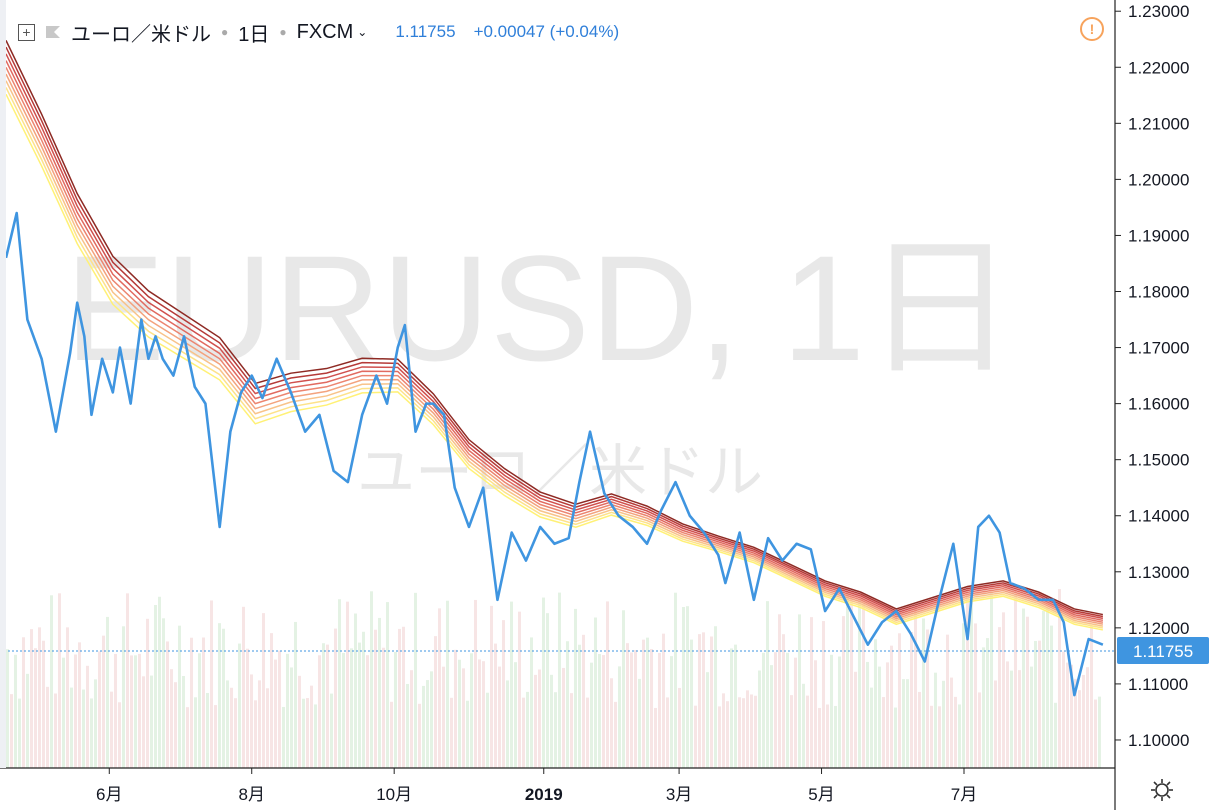 The image size is (1212, 810). What do you see at coordinates (26, 32) in the screenshot?
I see `expand-icon: +` at bounding box center [26, 32].